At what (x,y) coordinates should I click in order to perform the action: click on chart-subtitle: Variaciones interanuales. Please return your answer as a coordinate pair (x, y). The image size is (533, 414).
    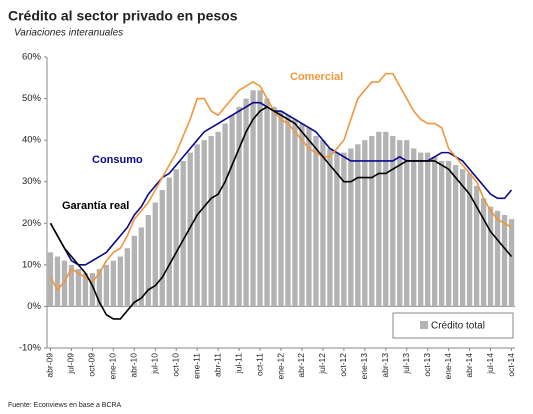
    Looking at the image, I should click on (68, 33).